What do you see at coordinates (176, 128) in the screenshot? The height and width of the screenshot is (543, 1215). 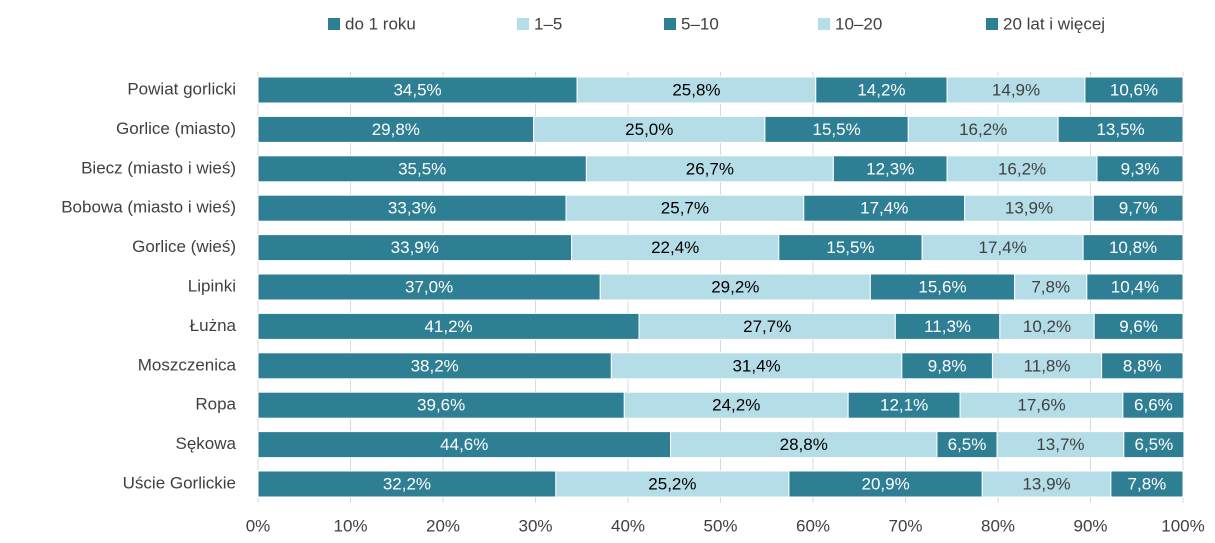 I see `y-tick-label: Gorlice (miasto)` at bounding box center [176, 128].